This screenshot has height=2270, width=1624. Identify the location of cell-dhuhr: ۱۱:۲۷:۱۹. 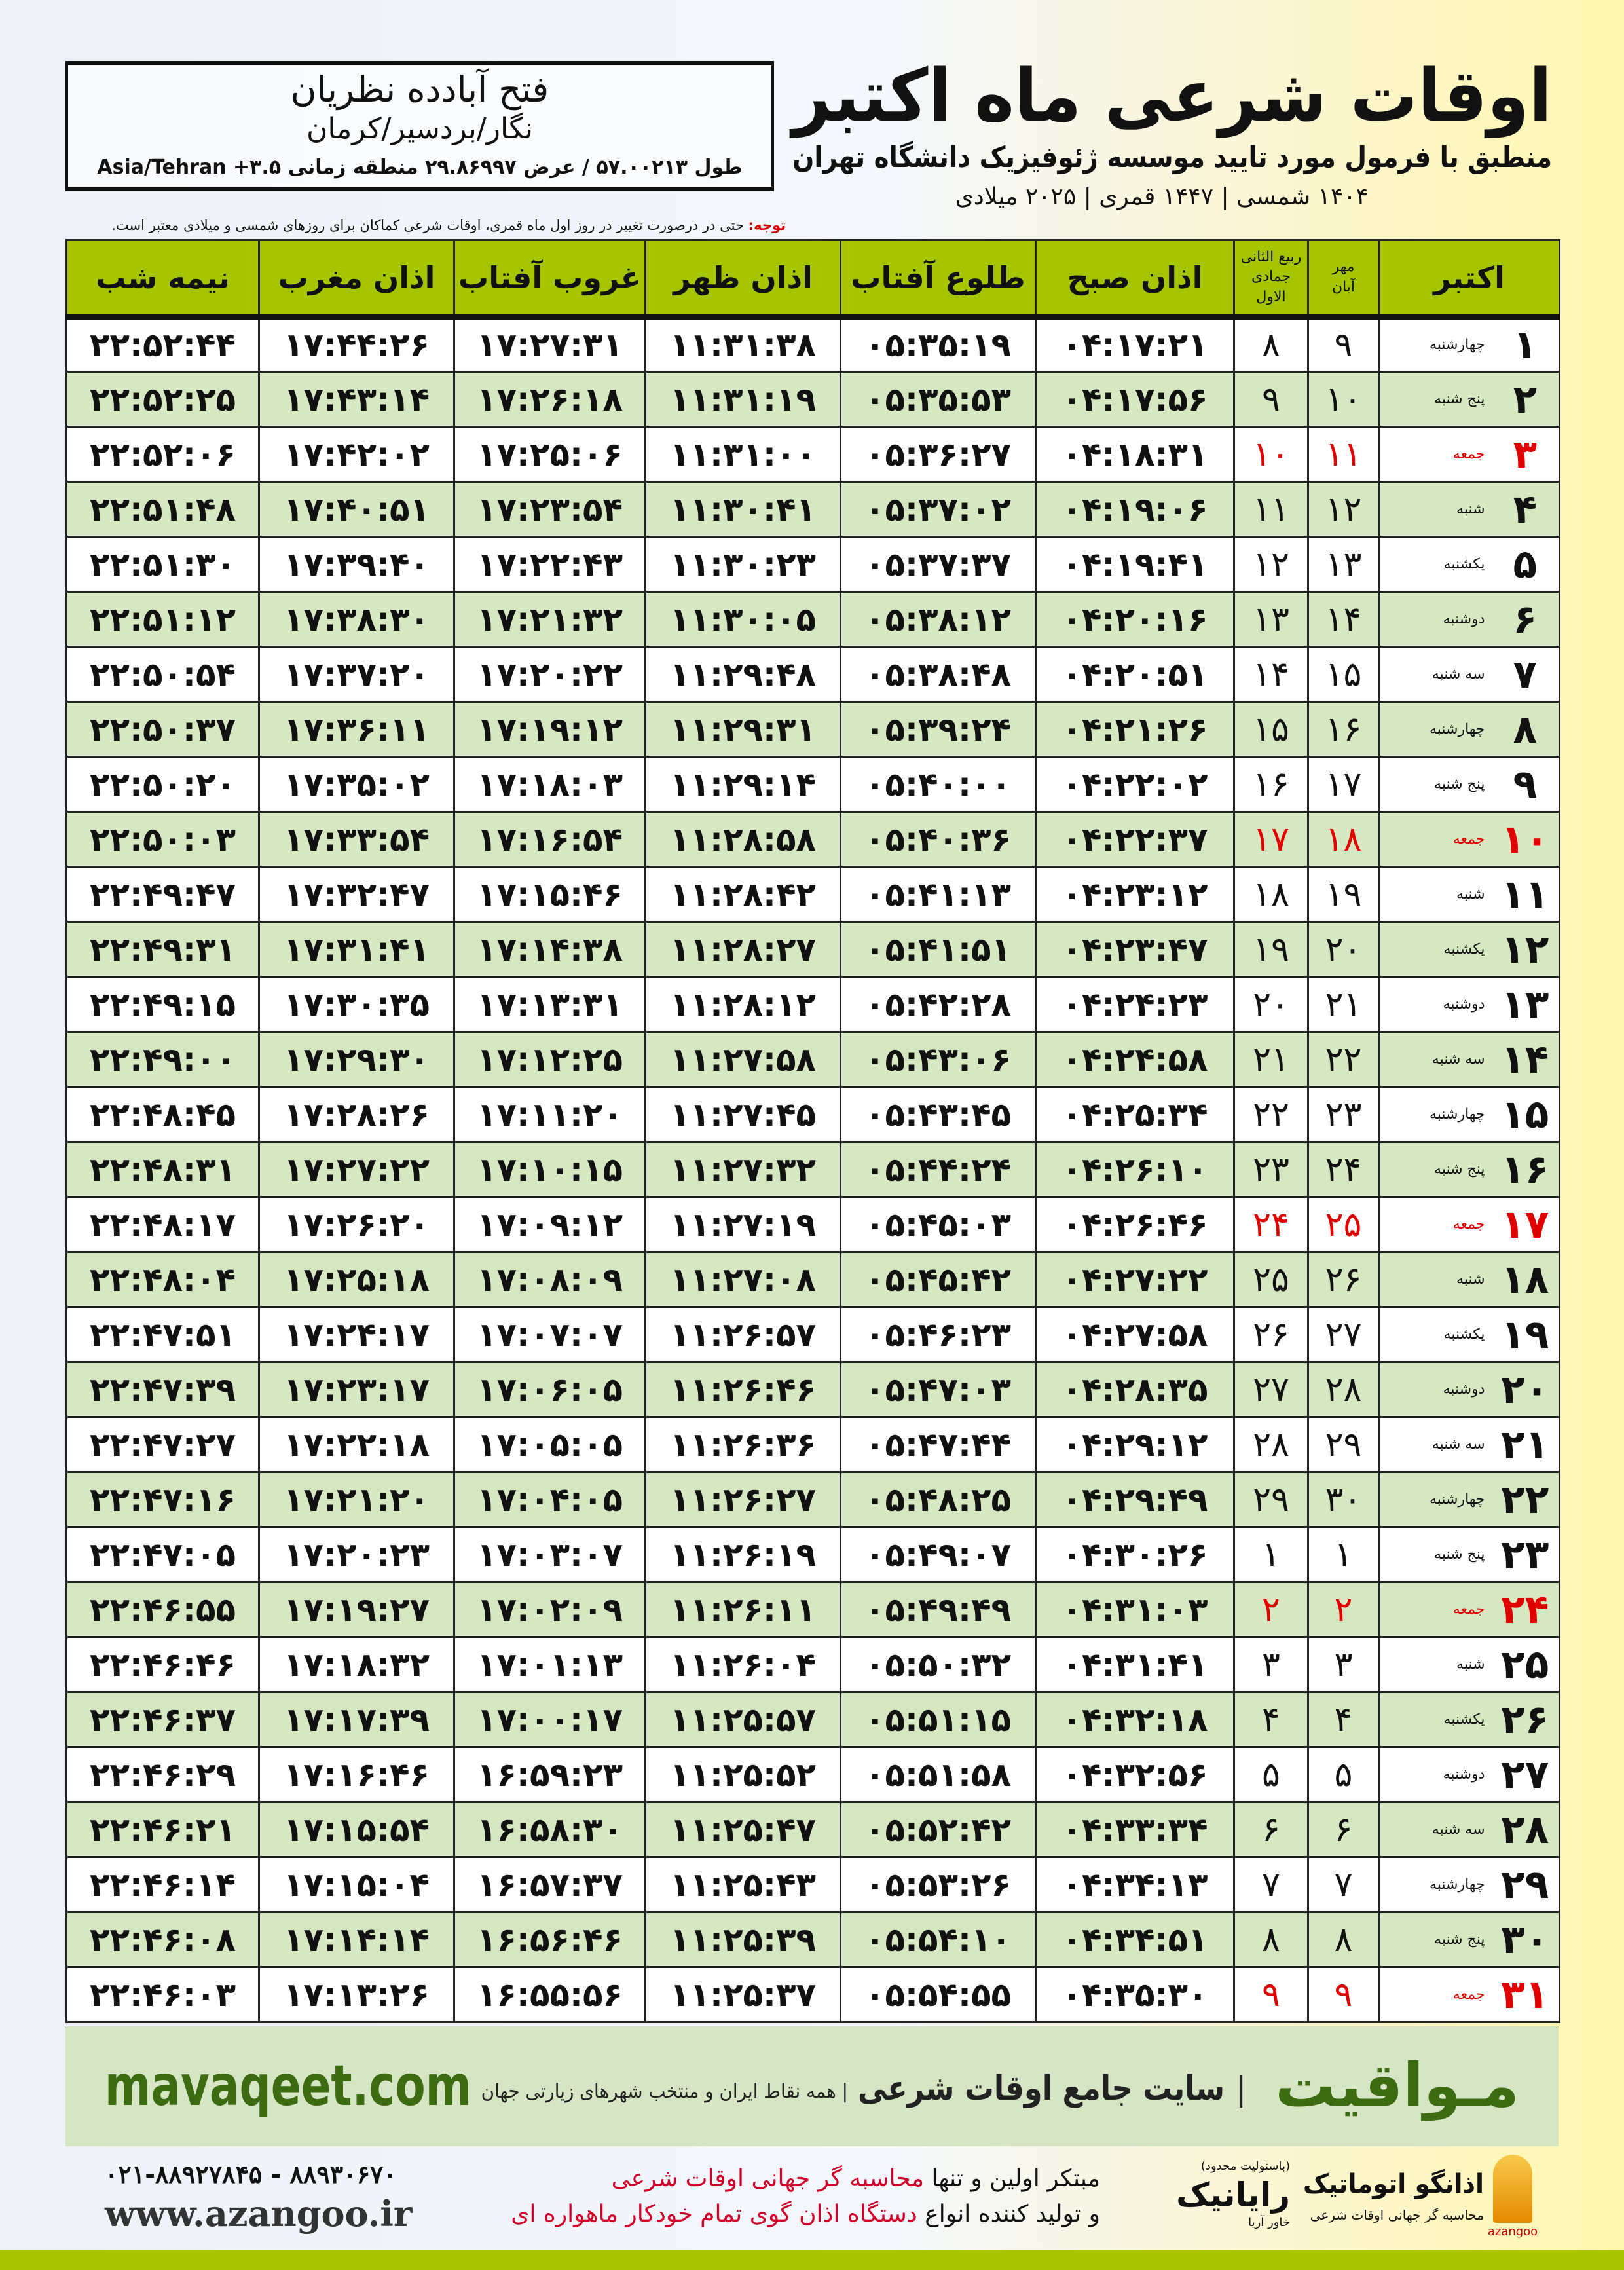
(742, 1224).